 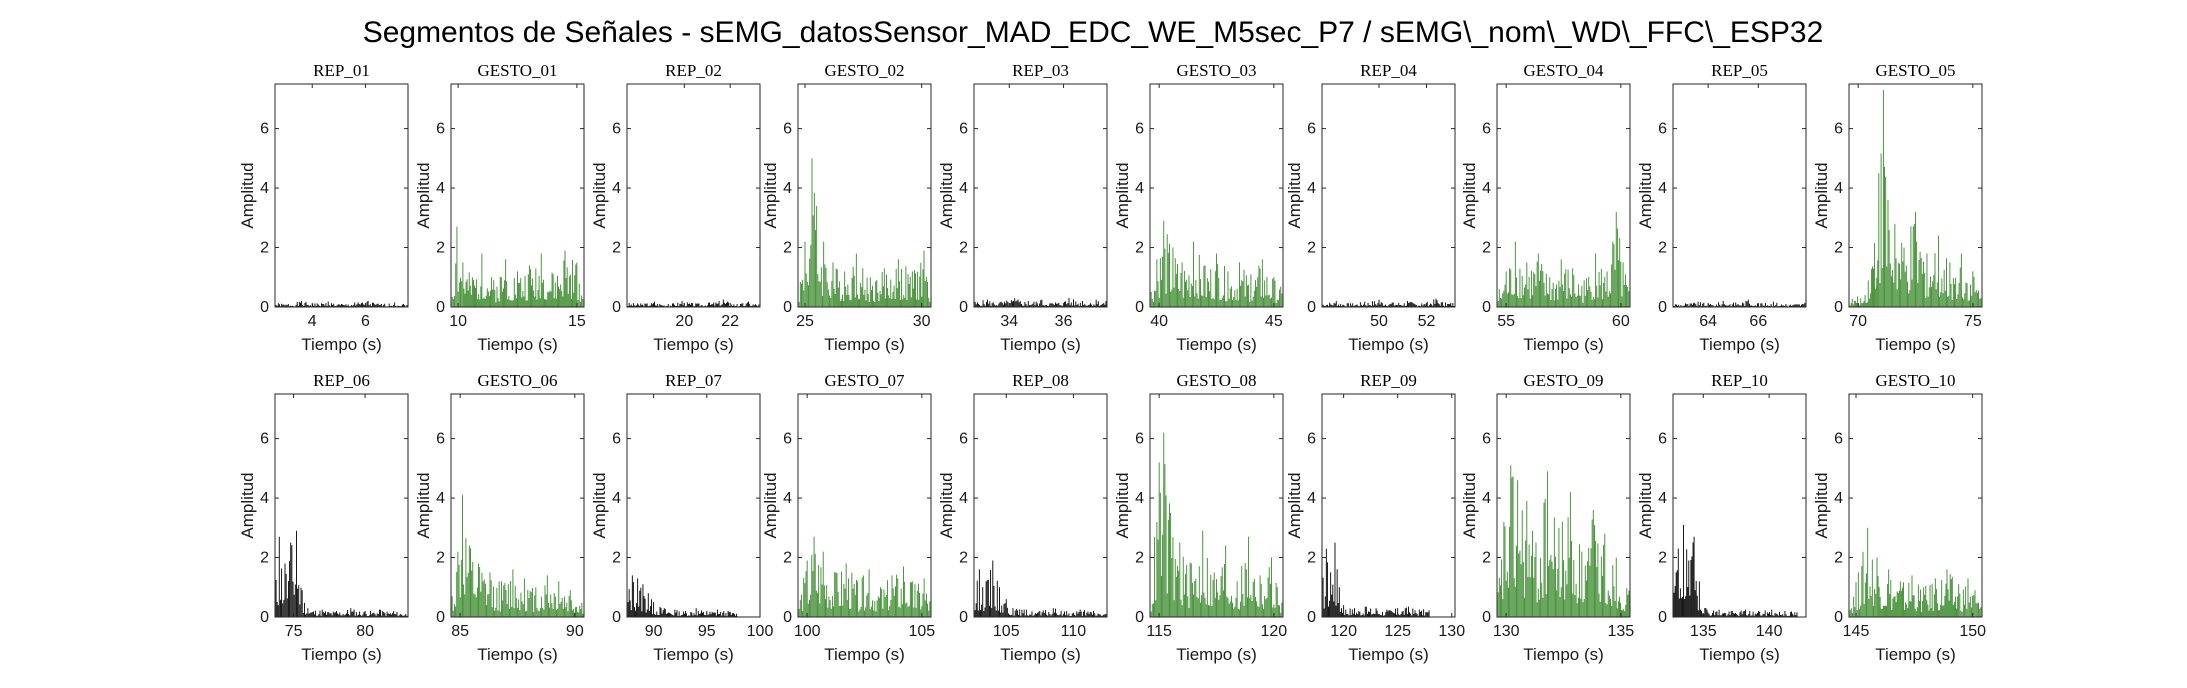 What do you see at coordinates (1769, 631) in the screenshot?
I see `x-tick-label: 140` at bounding box center [1769, 631].